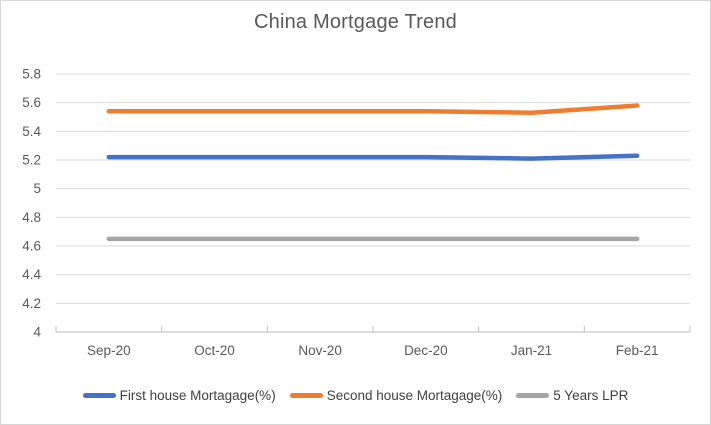 The height and width of the screenshot is (425, 711). I want to click on y-axis-tick-label: 5.2, so click(31, 160).